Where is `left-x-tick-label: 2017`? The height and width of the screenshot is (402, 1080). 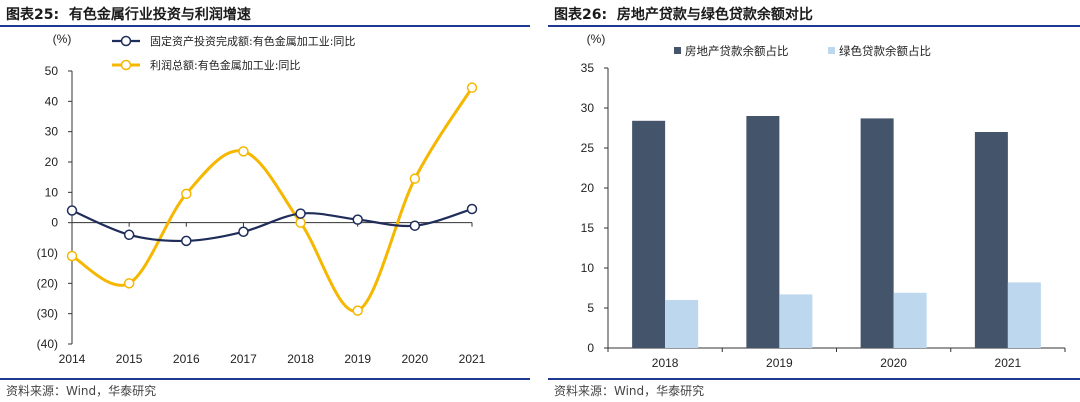 left-x-tick-label: 2017 is located at coordinates (243, 359).